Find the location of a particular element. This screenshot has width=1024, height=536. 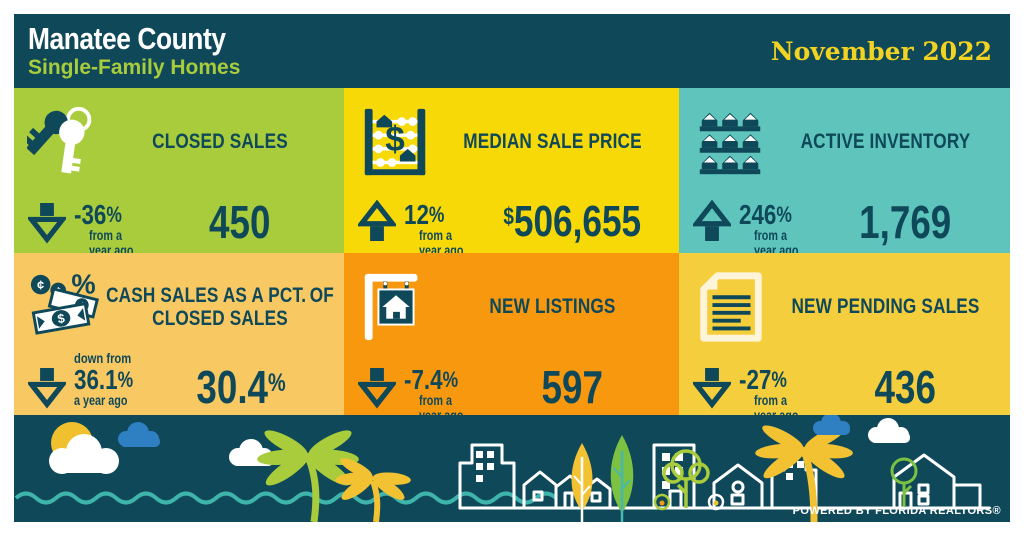

change-value: 36.1% is located at coordinates (104, 379).